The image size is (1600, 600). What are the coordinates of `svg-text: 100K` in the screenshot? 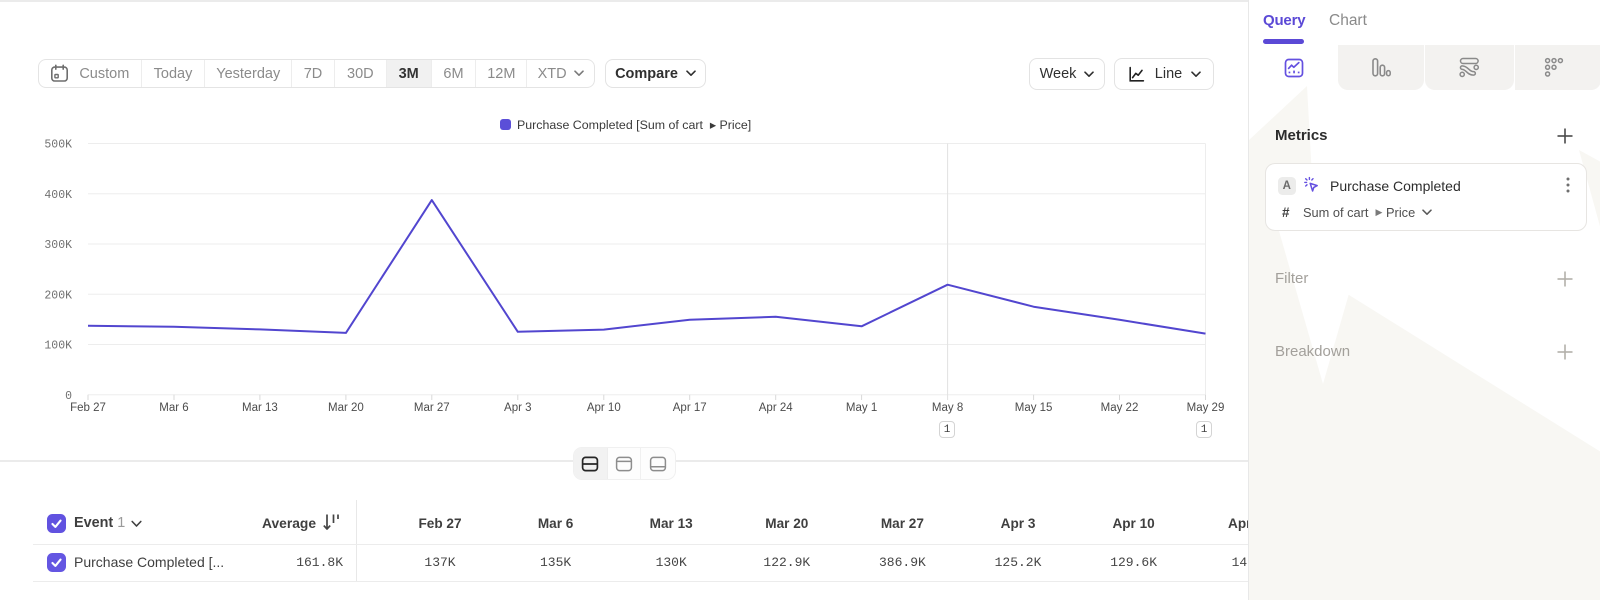 It's located at (58, 346).